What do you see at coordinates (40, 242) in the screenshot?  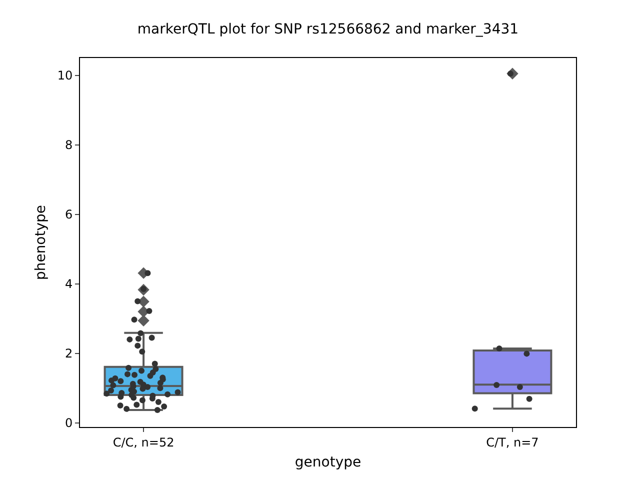 I see `y-axis-title: phenotype` at bounding box center [40, 242].